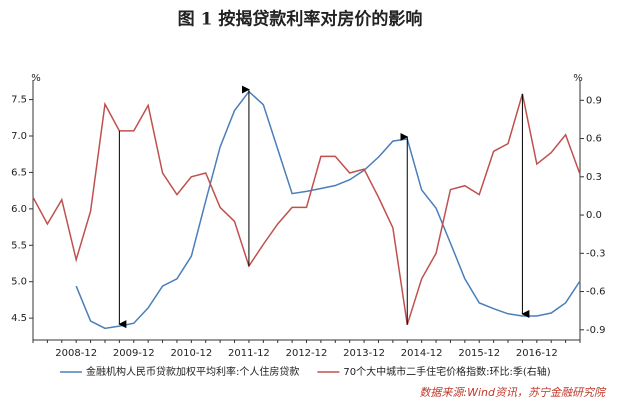  What do you see at coordinates (594, 177) in the screenshot?
I see `y2-tick-label: 0.3` at bounding box center [594, 177].